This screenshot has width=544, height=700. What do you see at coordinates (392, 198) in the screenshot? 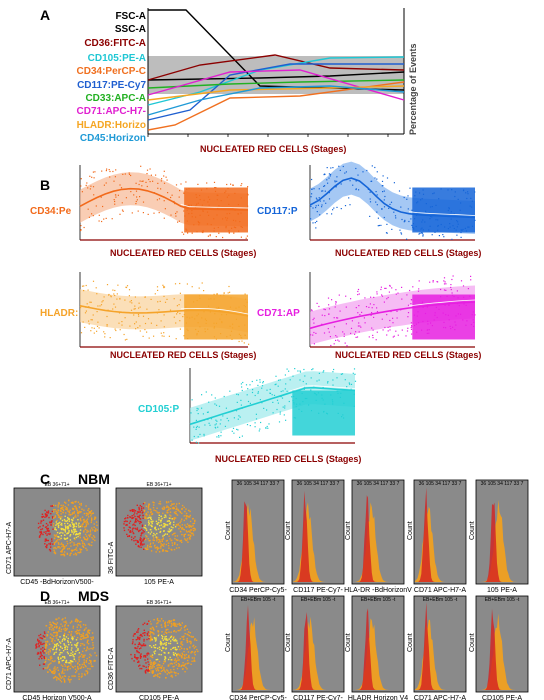
I see `panel-b-trend-line` at bounding box center [392, 198].